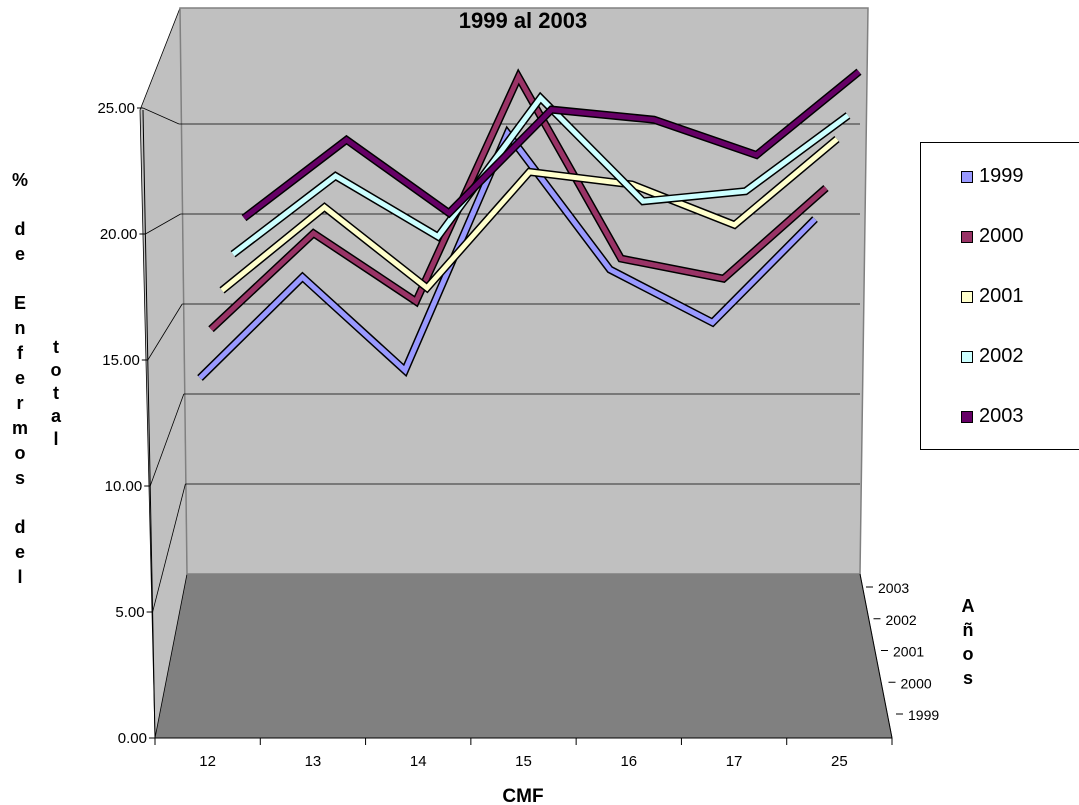 The image size is (1079, 805). What do you see at coordinates (1001, 236) in the screenshot?
I see `legend-label: 2000` at bounding box center [1001, 236].